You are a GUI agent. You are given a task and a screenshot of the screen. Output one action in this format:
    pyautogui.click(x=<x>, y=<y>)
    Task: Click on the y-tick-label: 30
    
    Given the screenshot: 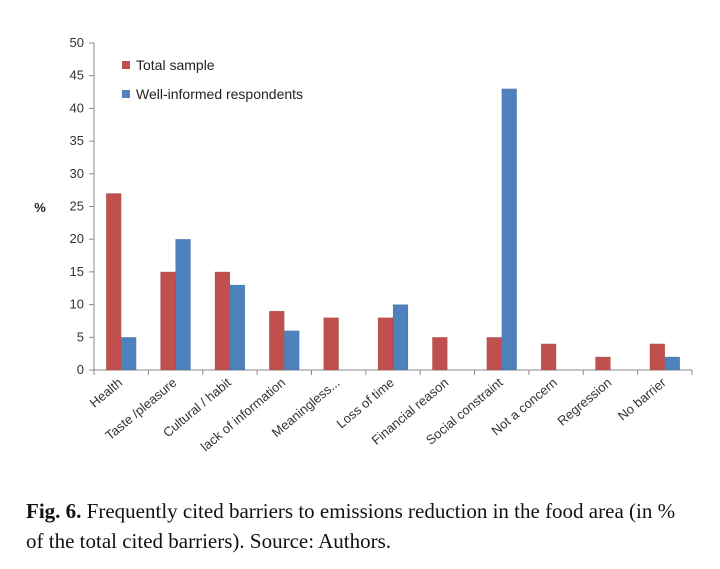 What is the action you would take?
    pyautogui.click(x=77, y=173)
    